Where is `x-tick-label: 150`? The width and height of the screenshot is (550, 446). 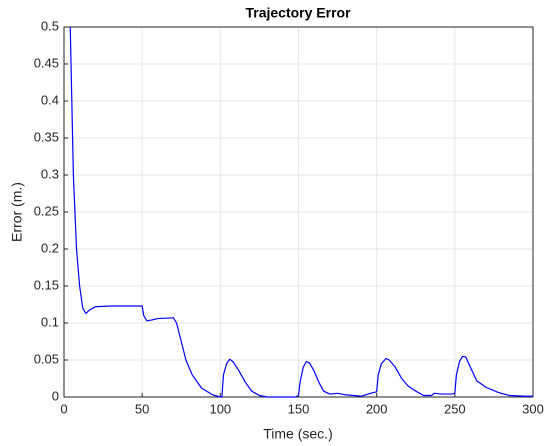
x-tick-label: 150 is located at coordinates (299, 408).